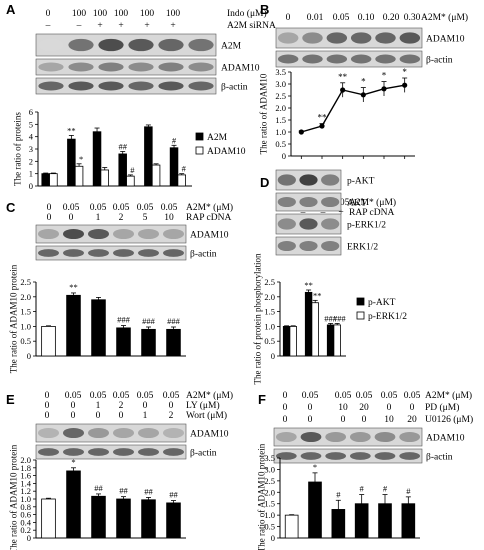  I want to click on blot-label: A2M, so click(231, 47).